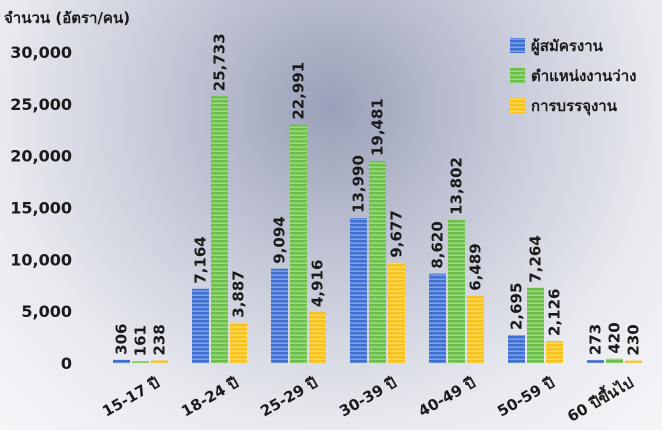  What do you see at coordinates (536, 258) in the screenshot?
I see `bar-value-label: 7,264` at bounding box center [536, 258].